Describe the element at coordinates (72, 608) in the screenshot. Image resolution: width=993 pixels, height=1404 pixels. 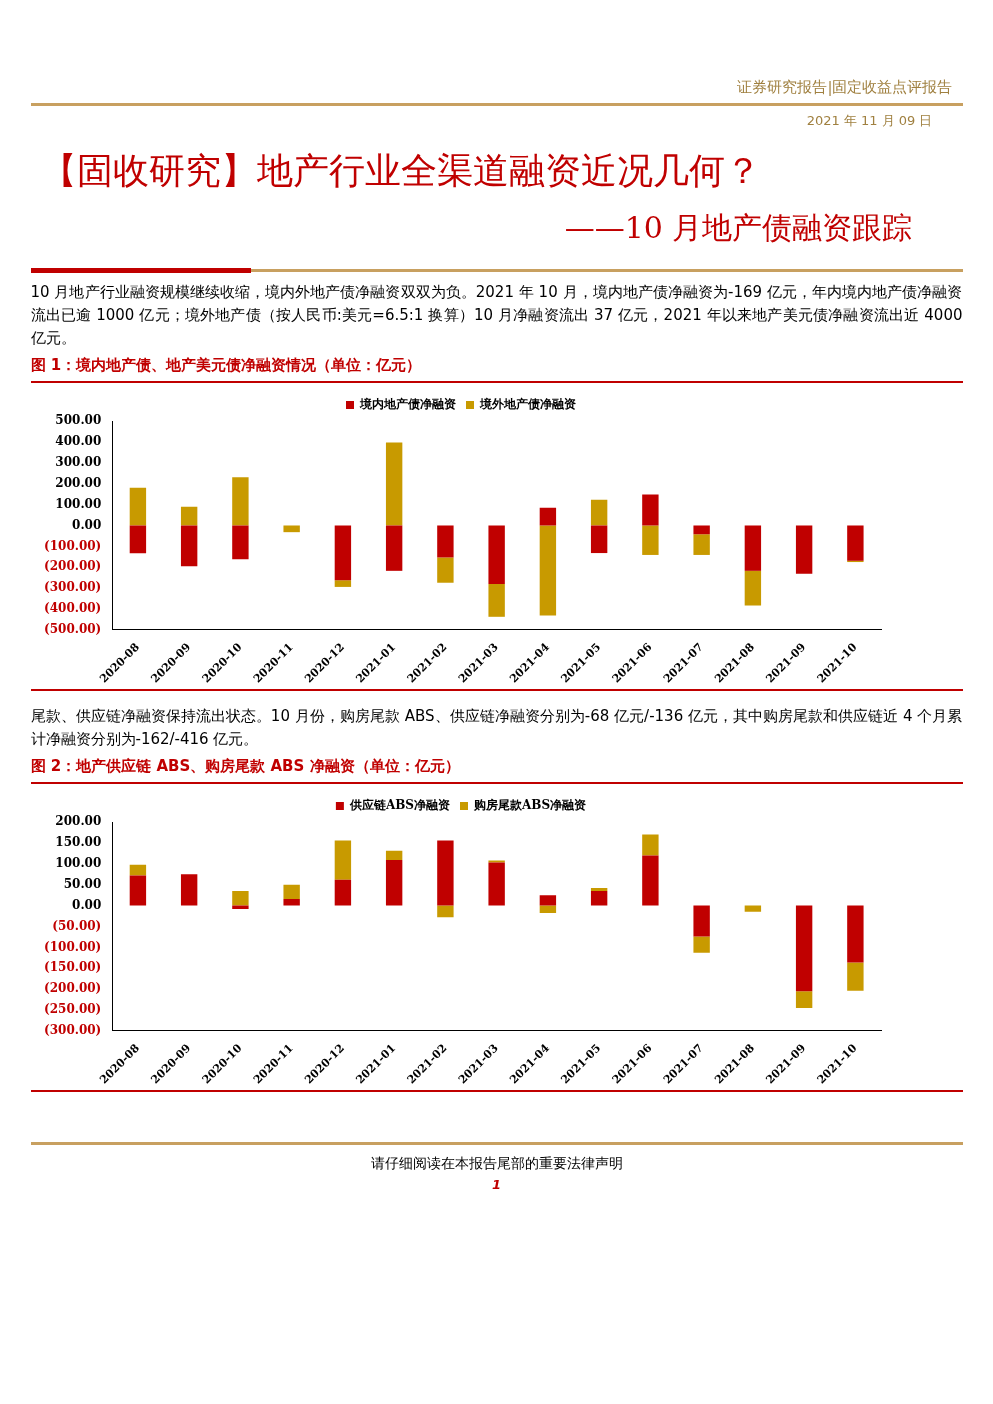
I see `y-tick-label: (400.00)` at that location.